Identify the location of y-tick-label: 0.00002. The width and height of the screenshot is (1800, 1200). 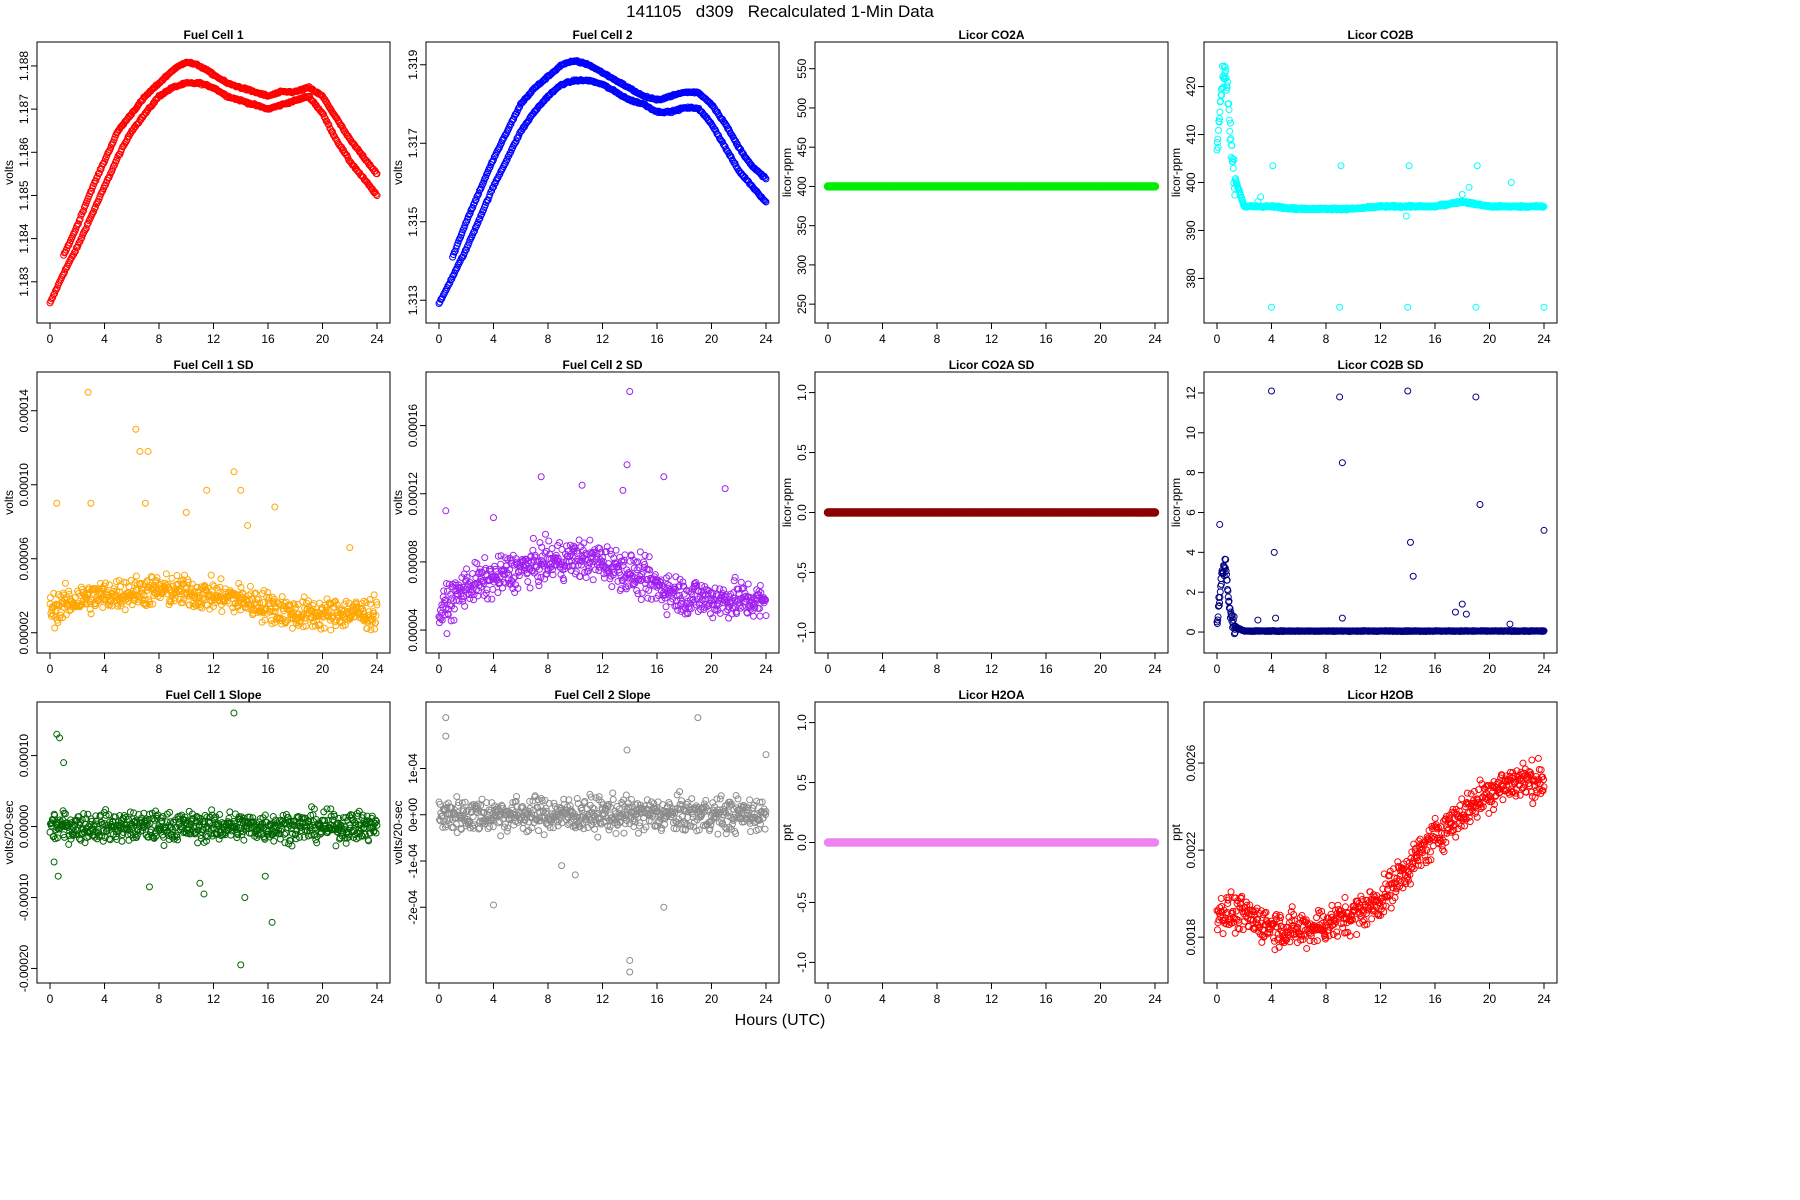
(24, 633).